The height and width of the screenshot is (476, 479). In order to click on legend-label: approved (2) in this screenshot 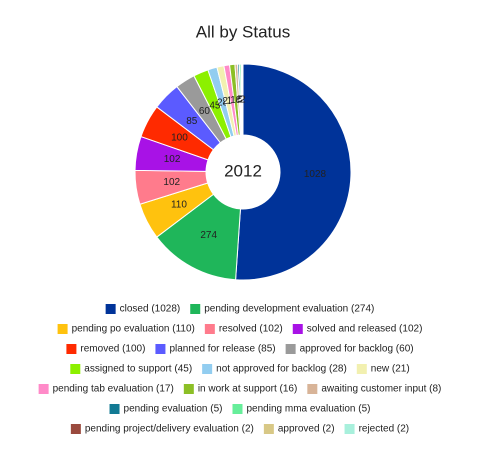, I will do `click(306, 429)`.